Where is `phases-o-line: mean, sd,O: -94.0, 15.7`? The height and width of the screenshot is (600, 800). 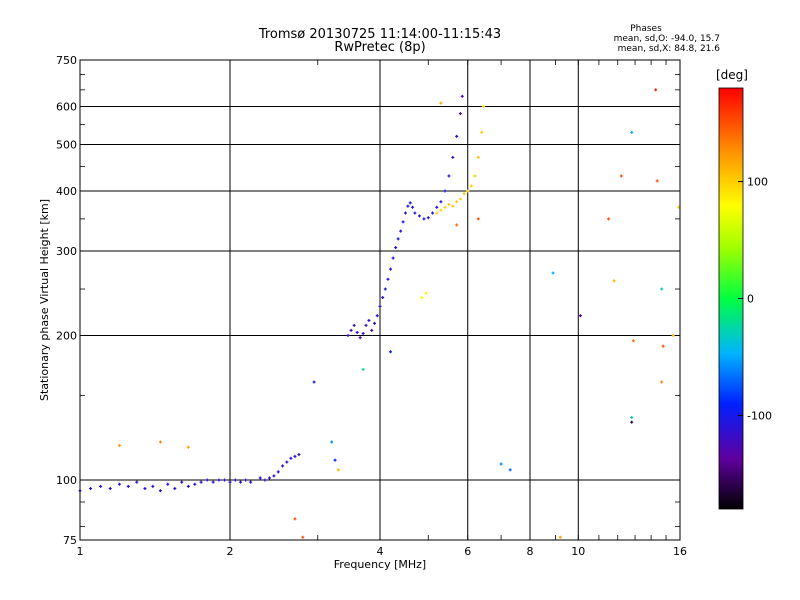 phases-o-line: mean, sd,O: -94.0, 15.7 is located at coordinates (666, 39).